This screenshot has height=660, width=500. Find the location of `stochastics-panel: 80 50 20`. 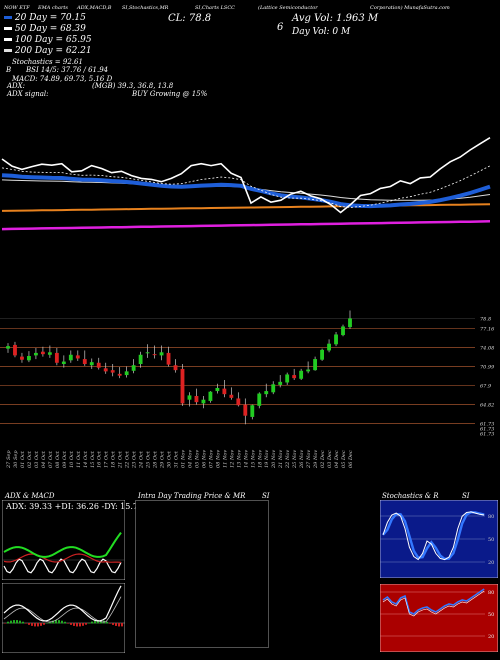

stochastics-panel: 80 50 20 is located at coordinates (439, 539).